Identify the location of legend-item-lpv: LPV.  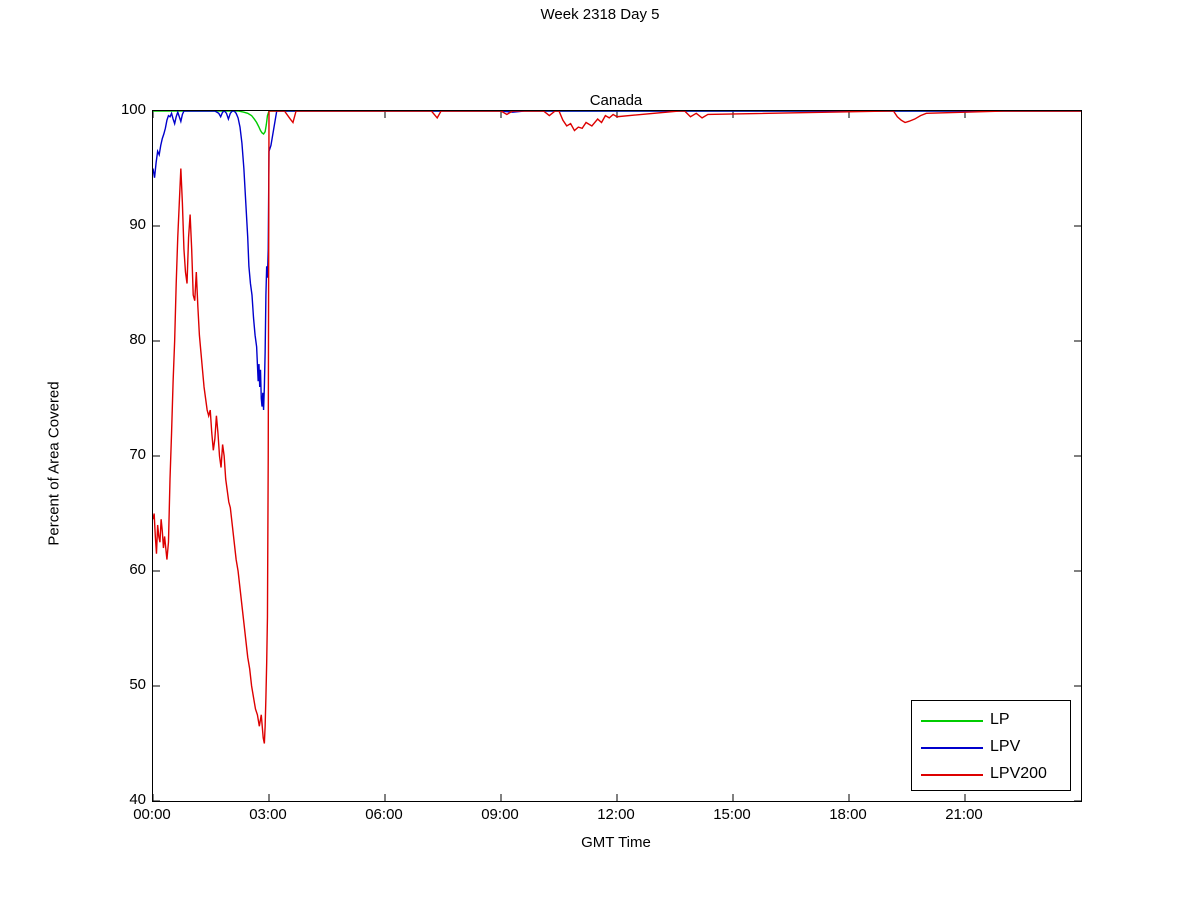
(992, 748).